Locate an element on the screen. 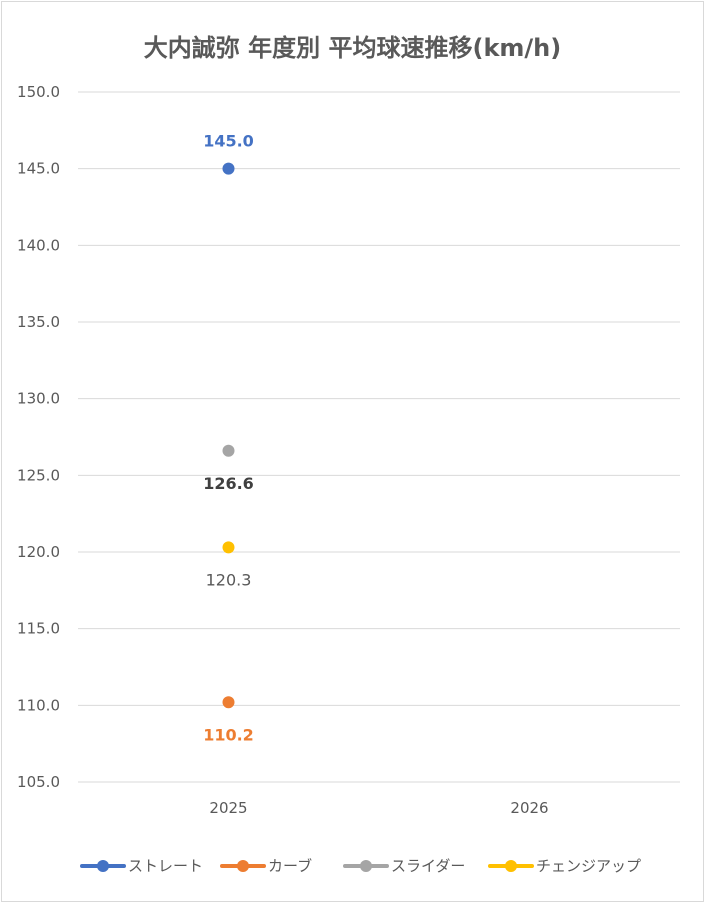  y-tick-label: 115.0 is located at coordinates (38, 629).